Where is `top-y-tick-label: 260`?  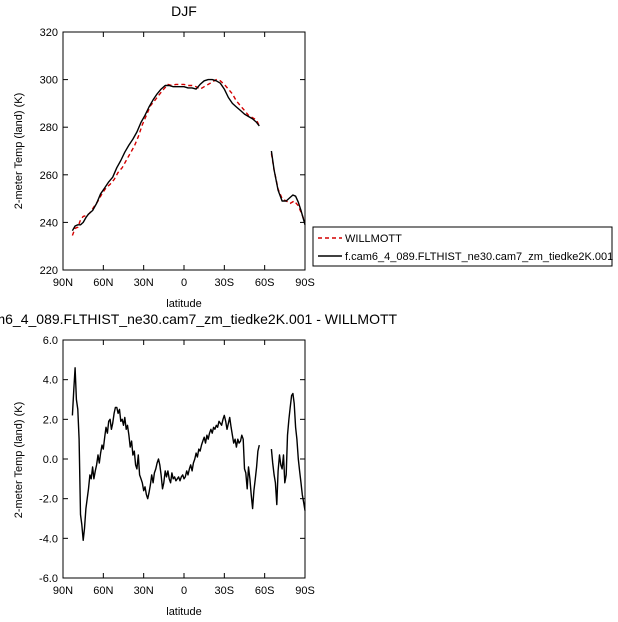 top-y-tick-label: 260 is located at coordinates (49, 176).